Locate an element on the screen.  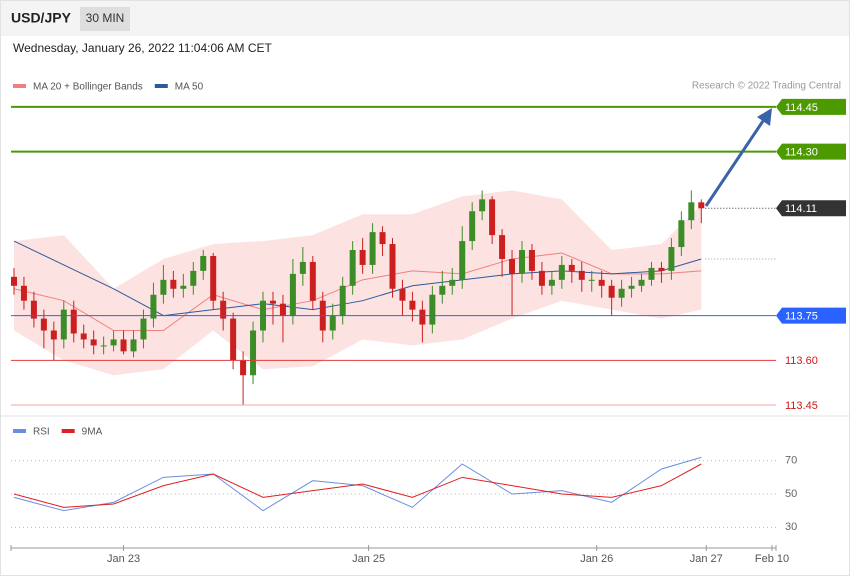
header-bar is located at coordinates (425, 18).